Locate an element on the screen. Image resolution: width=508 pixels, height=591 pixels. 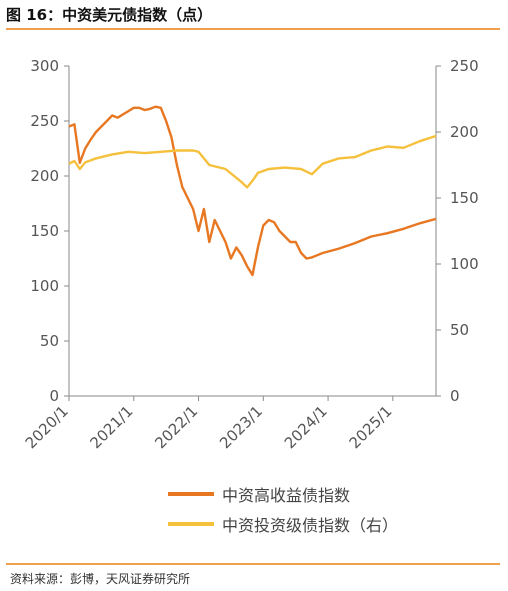
left-tick-label: 0 is located at coordinates (54, 396).